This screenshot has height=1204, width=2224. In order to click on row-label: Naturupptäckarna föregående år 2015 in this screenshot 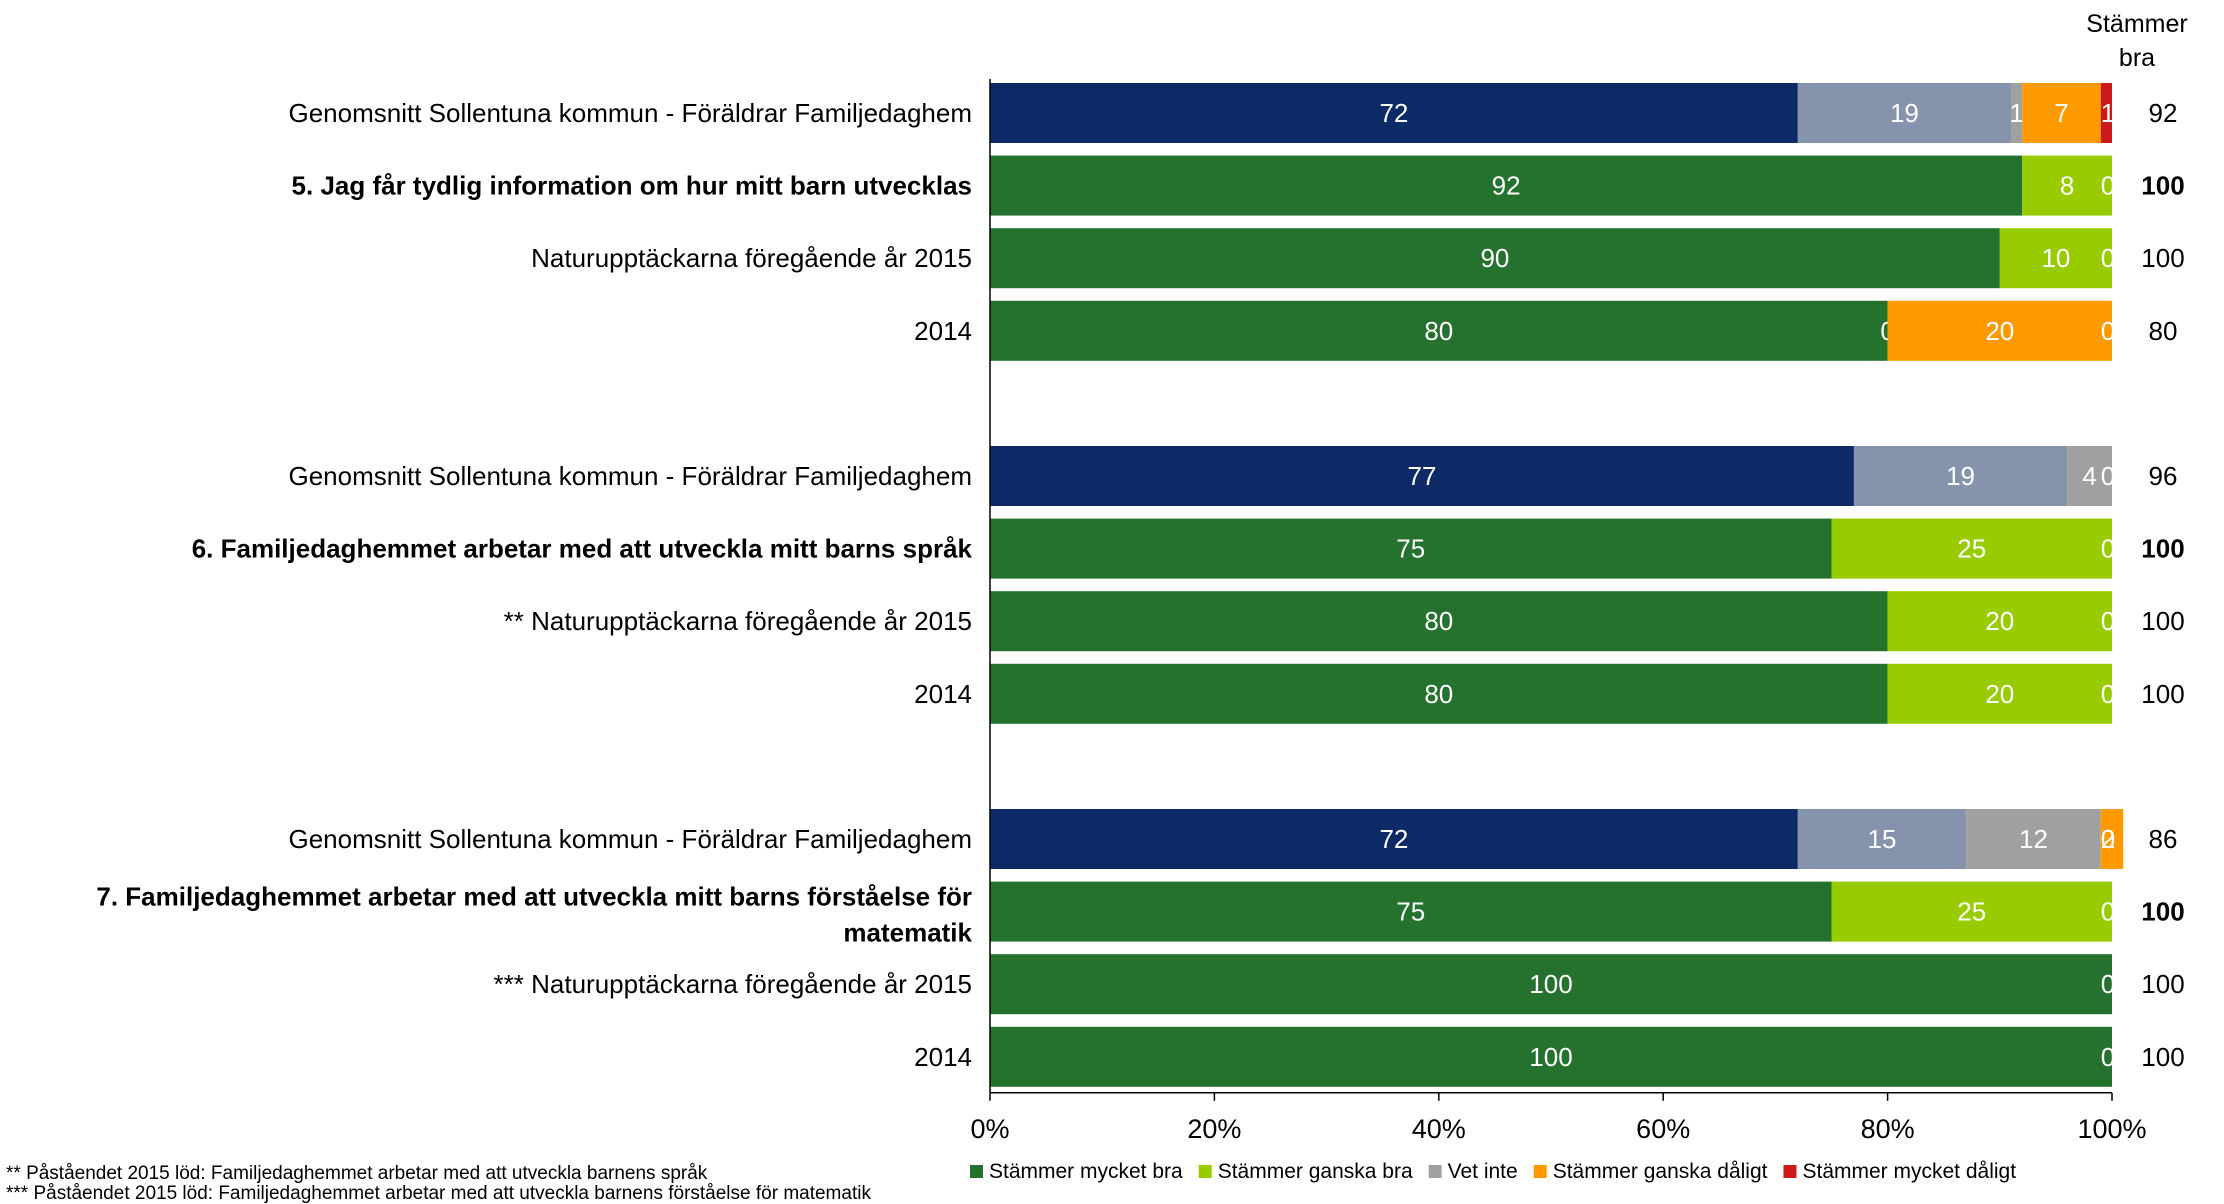, I will do `click(751, 258)`.